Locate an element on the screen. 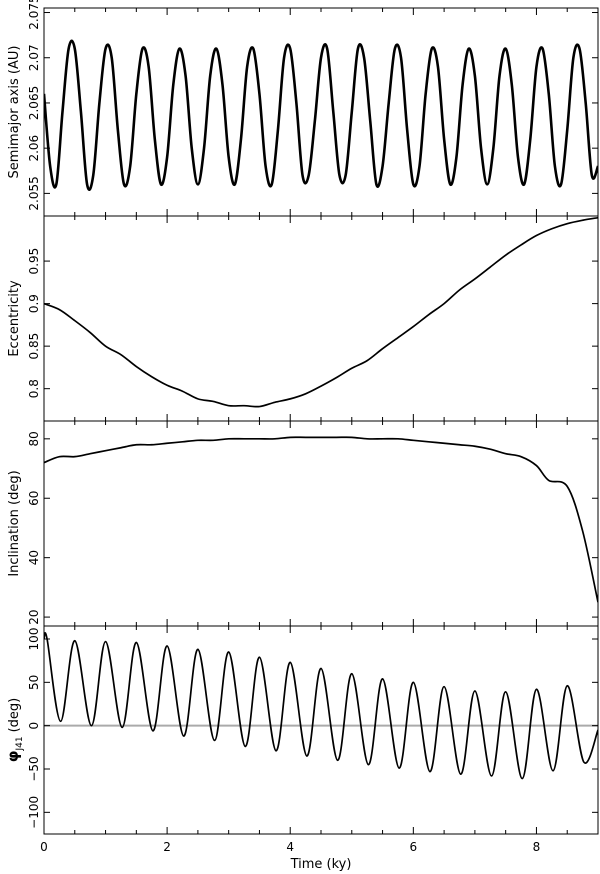 The height and width of the screenshot is (874, 600). eccentricity-ytick-label: 0.9 is located at coordinates (34, 303).